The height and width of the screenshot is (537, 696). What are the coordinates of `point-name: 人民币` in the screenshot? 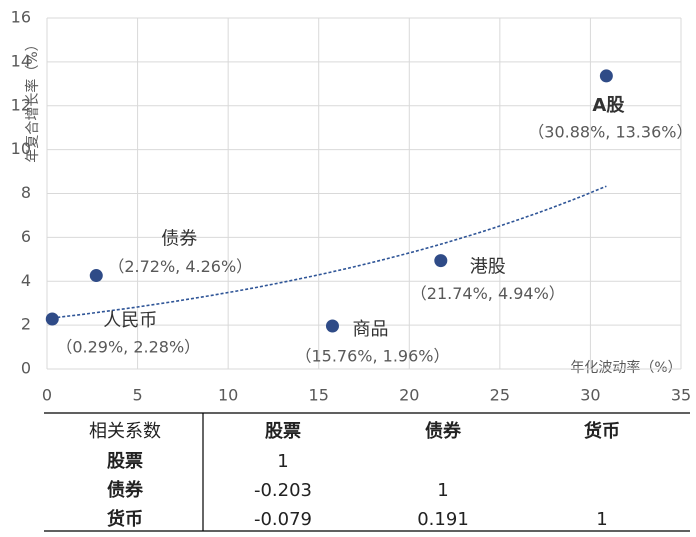 It's located at (130, 320).